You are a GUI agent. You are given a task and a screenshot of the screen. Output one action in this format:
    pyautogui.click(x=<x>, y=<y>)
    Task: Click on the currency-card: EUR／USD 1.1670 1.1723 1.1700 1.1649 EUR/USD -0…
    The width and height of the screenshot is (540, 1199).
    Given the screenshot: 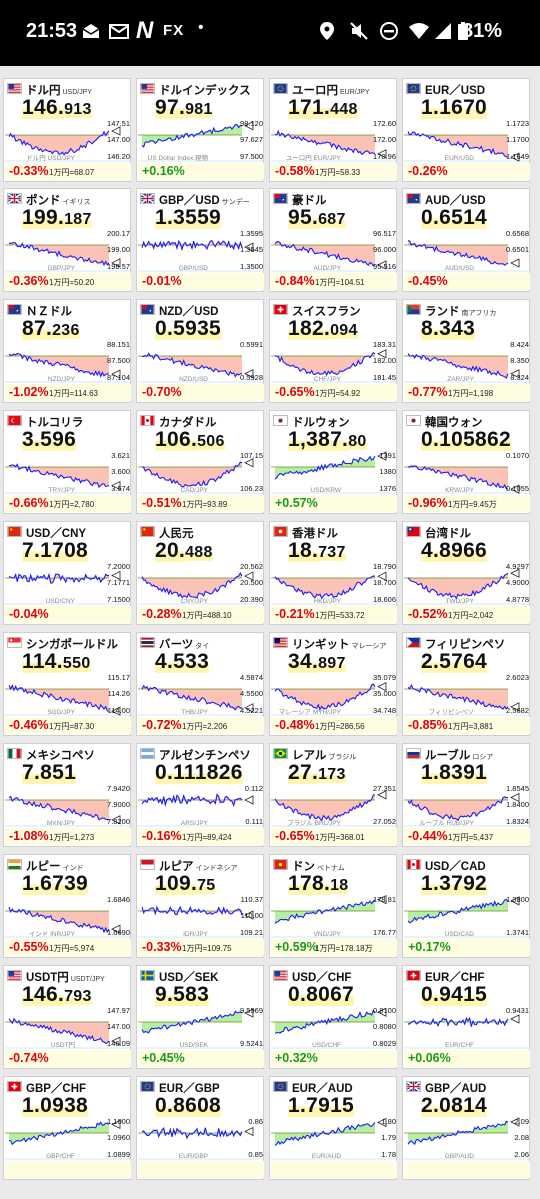 What is the action you would take?
    pyautogui.click(x=466, y=130)
    